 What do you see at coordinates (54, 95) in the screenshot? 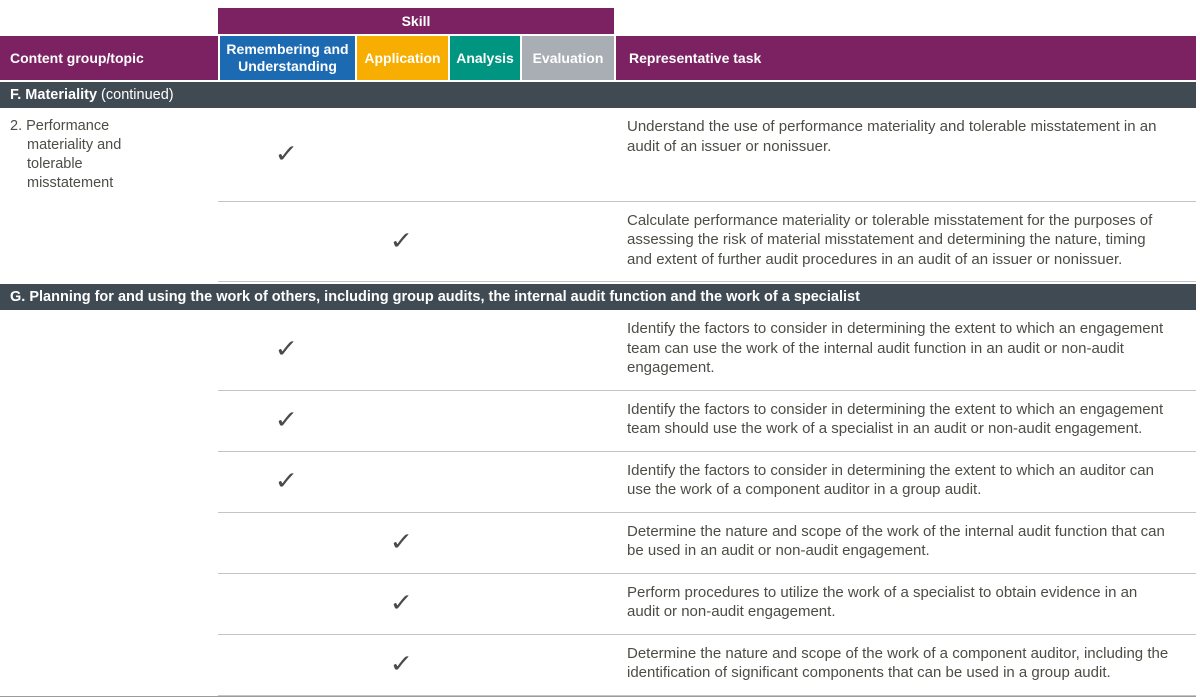
I see `section-title: F. Materiality` at bounding box center [54, 95].